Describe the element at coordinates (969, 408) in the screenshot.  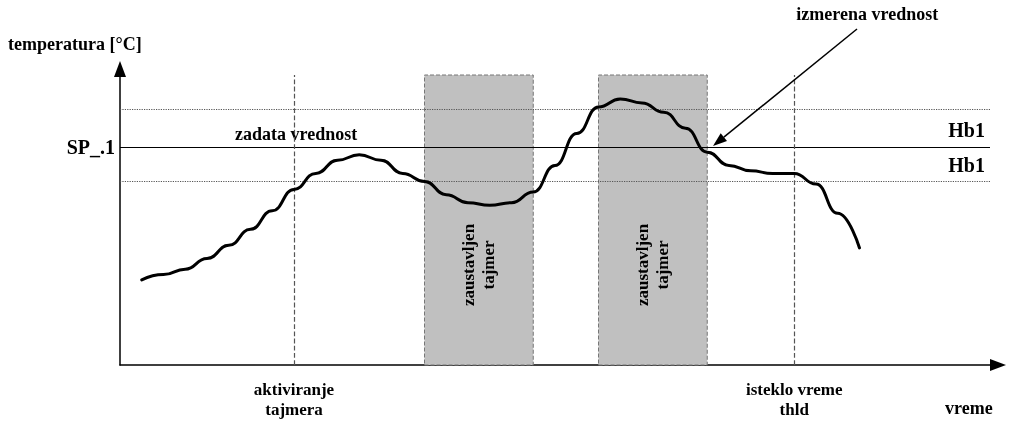
I see `x-axis-title: vreme` at that location.